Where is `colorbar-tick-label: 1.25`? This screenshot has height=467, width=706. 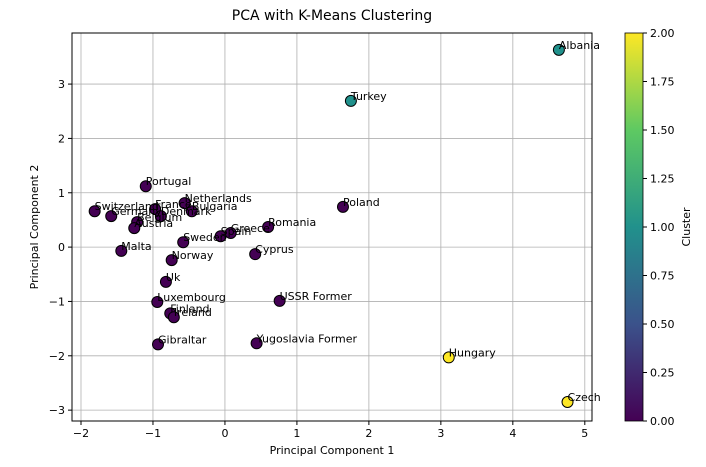 colorbar-tick-label: 1.25 is located at coordinates (662, 179).